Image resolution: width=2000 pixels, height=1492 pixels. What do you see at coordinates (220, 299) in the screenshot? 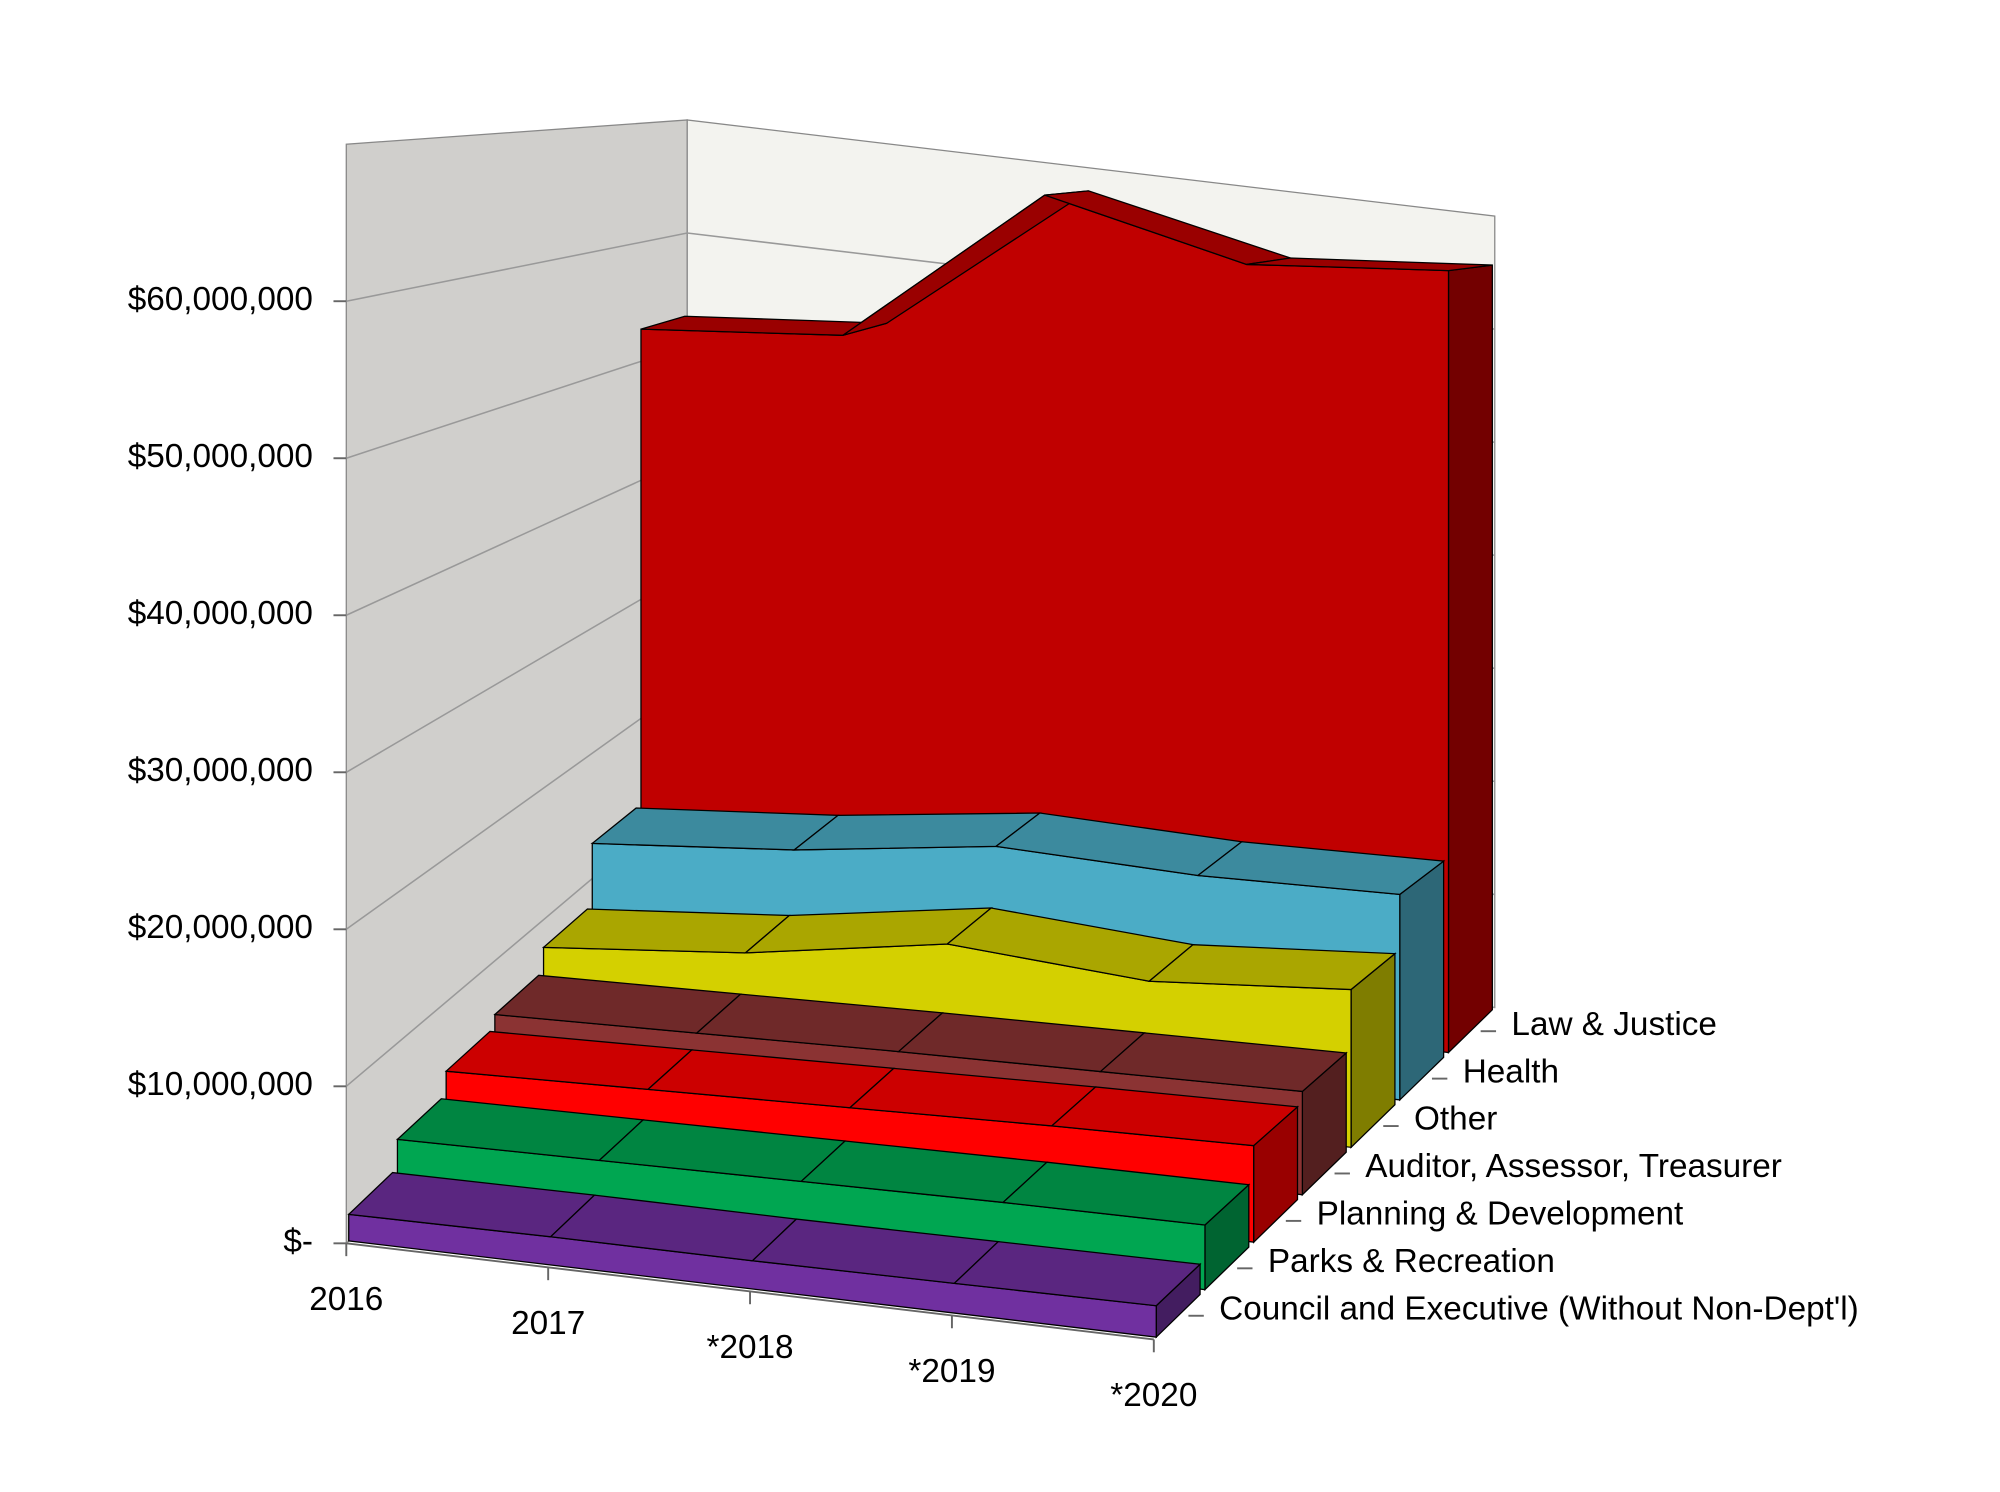
I see `y-tick-label: $60,000,000` at bounding box center [220, 299].